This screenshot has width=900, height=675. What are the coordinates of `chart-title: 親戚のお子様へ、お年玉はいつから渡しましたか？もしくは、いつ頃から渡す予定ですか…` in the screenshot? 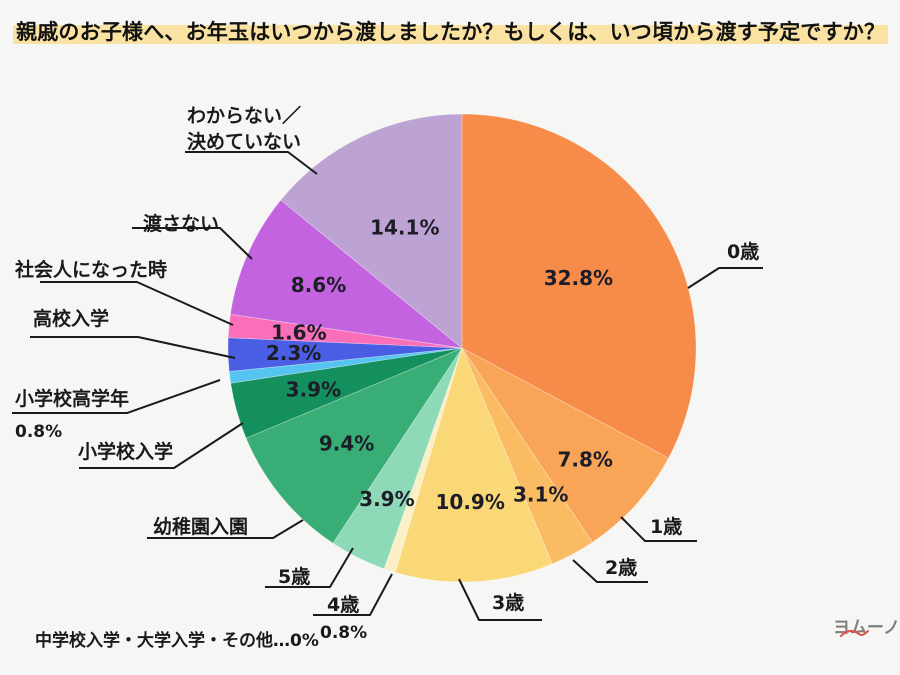 It's located at (451, 32).